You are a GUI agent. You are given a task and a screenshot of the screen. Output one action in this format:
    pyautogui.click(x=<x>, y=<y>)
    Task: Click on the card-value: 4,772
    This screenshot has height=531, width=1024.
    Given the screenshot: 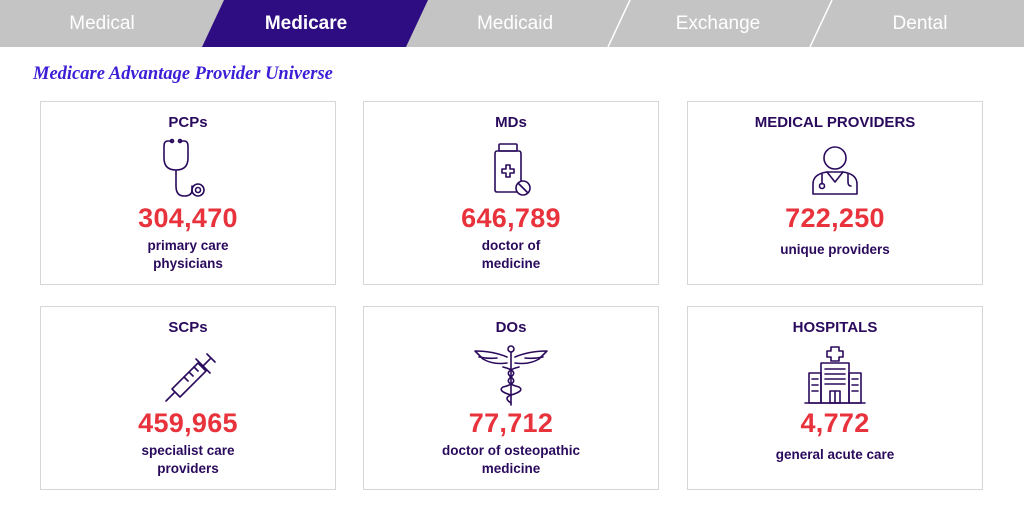 What is the action you would take?
    pyautogui.click(x=835, y=423)
    